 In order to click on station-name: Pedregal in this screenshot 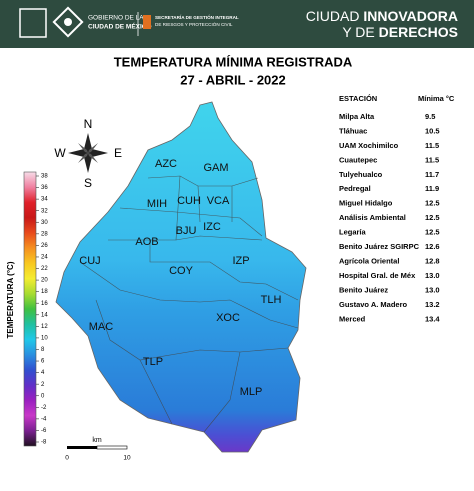, I will do `click(355, 188)`.